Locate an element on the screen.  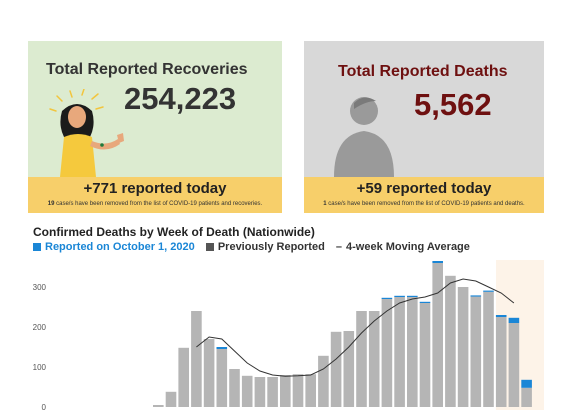
recovered-person-illustration is located at coordinates (86, 133).